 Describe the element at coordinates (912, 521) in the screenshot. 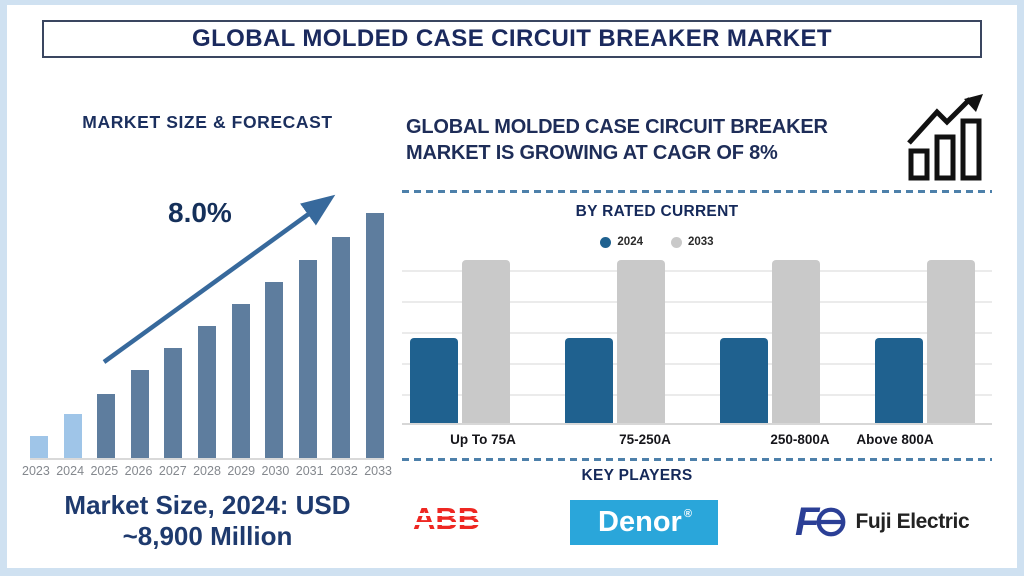

I see `fuji-electric-text: Fuji Electric` at that location.